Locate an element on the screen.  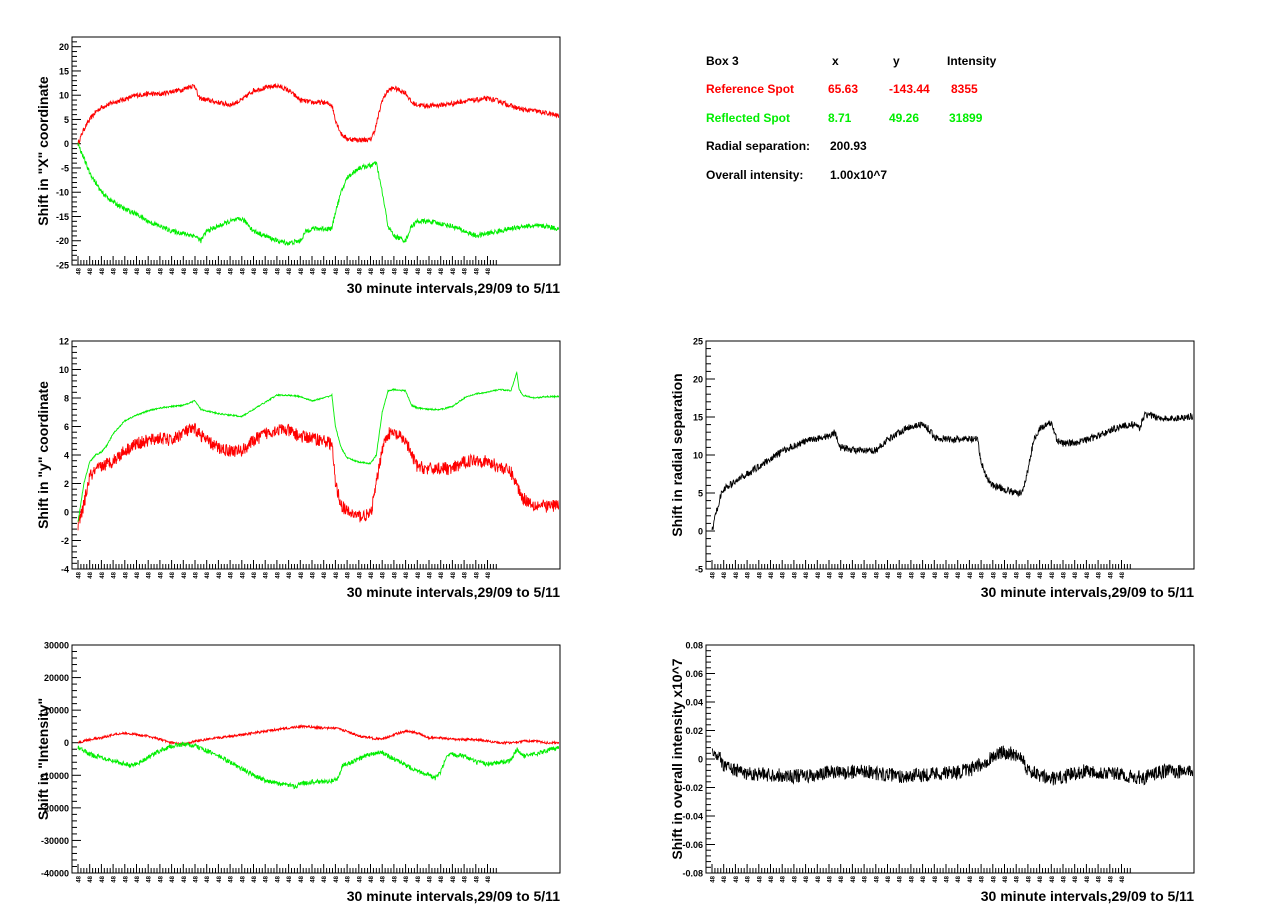
y-tick-label: 15 is located at coordinates (64, 71).